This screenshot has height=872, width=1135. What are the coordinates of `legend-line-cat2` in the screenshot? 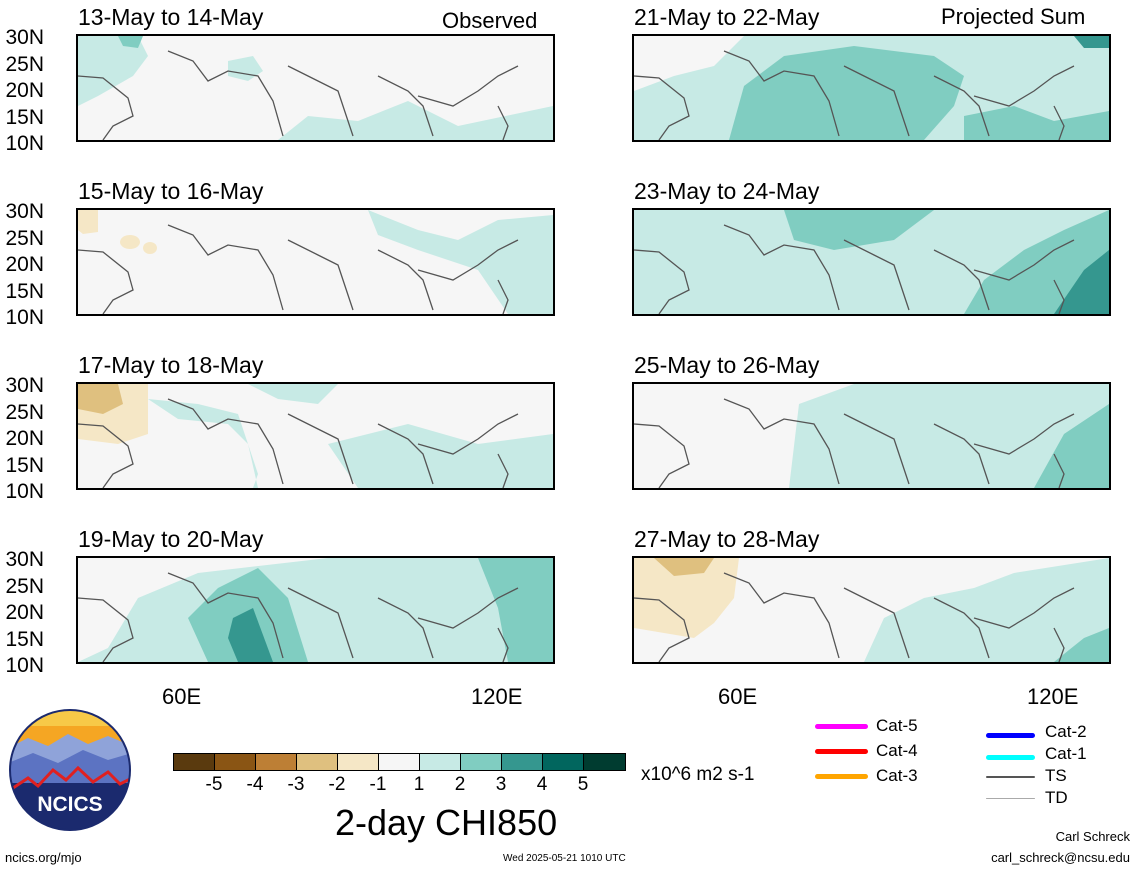 It's located at (1010, 735).